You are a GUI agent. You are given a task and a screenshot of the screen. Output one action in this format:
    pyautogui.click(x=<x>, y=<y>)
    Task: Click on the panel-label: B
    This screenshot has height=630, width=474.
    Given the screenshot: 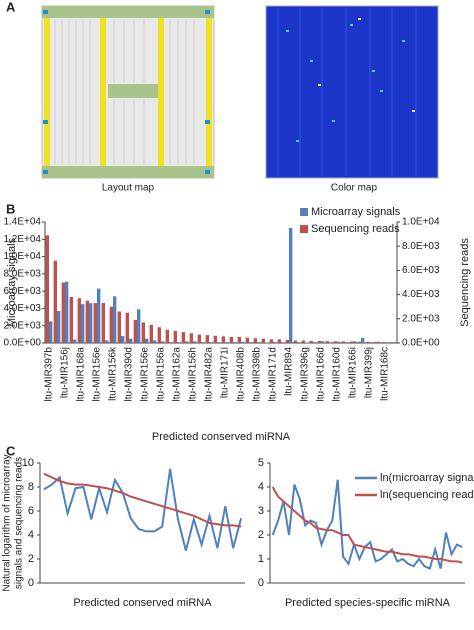 What is the action you would take?
    pyautogui.click(x=10, y=208)
    